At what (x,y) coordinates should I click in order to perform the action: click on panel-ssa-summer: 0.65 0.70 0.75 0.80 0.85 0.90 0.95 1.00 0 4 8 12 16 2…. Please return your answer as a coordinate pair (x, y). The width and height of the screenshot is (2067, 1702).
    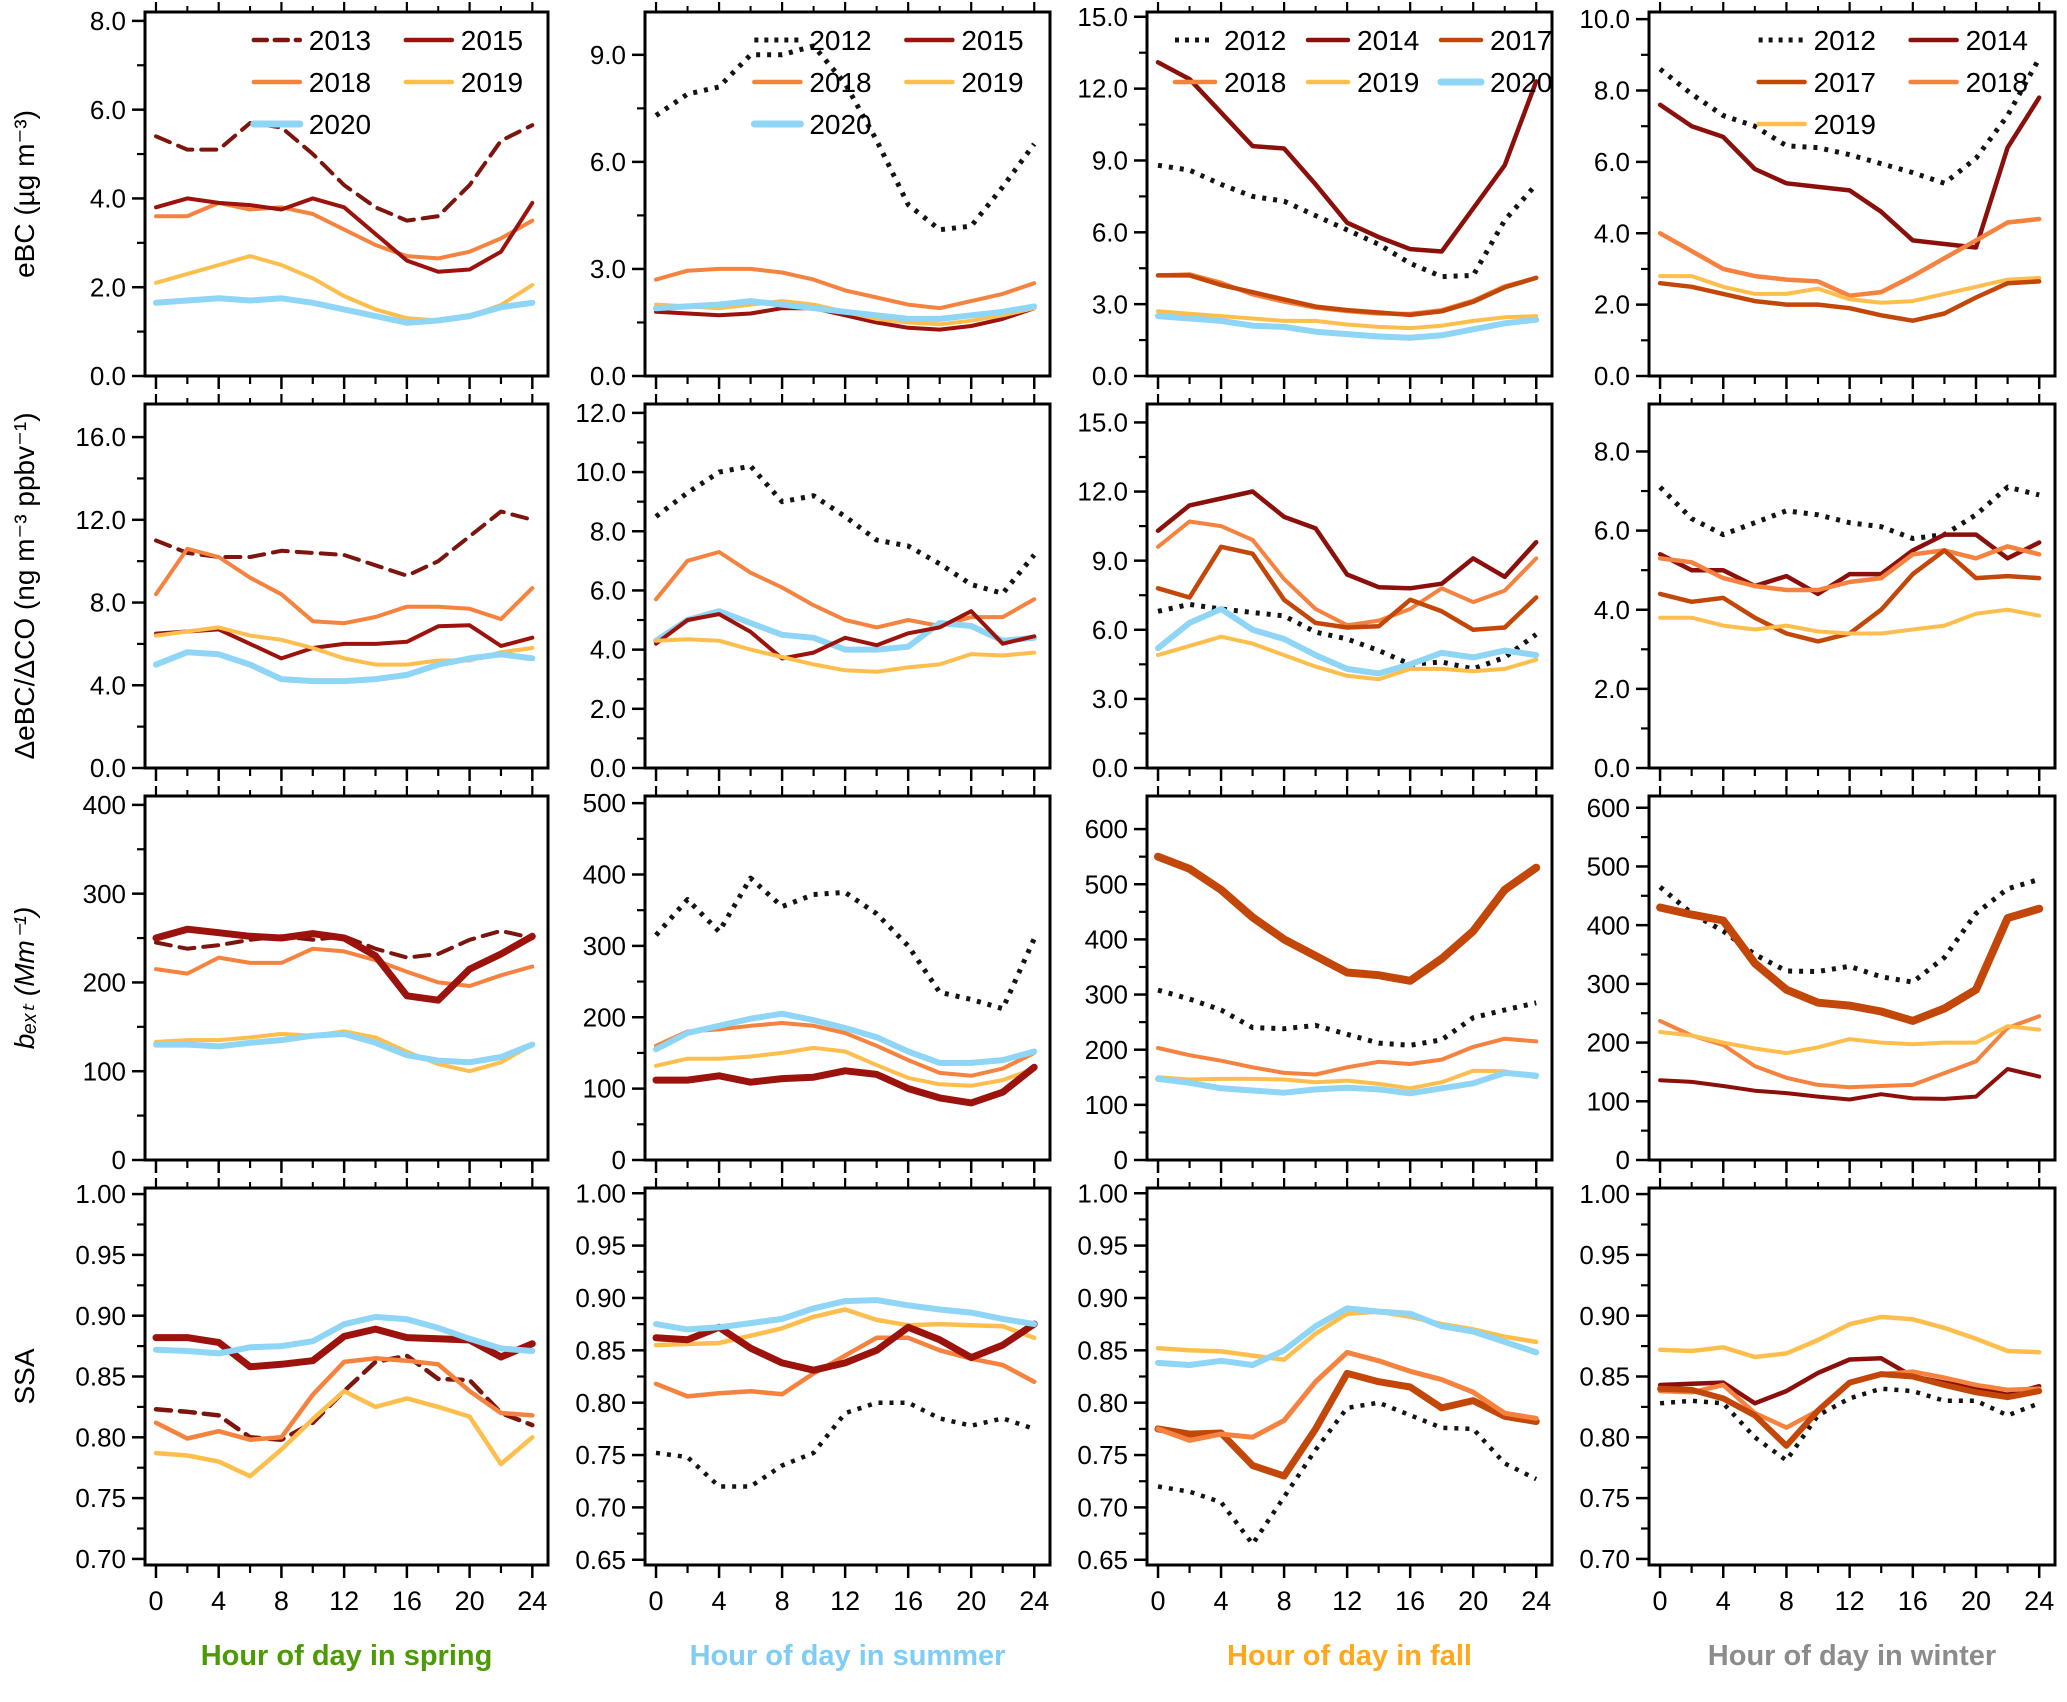
    Looking at the image, I should click on (813, 1425).